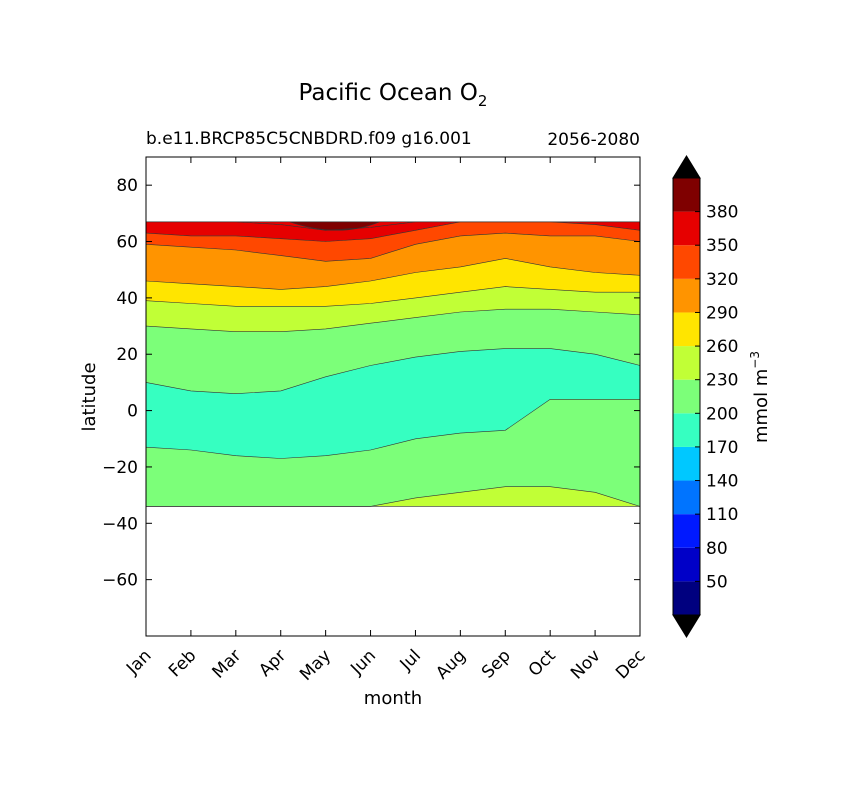  Describe the element at coordinates (705, 396) in the screenshot. I see `colorbar: 50 80 110 140 170 200 230 260 290 320 350 380` at that location.